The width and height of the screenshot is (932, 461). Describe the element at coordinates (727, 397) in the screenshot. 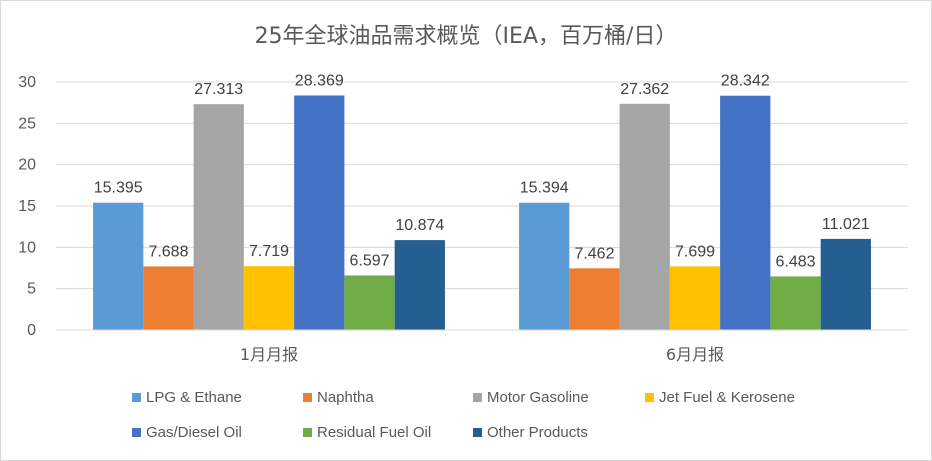

I see `legend-label: Jet Fuel & Kerosene` at that location.